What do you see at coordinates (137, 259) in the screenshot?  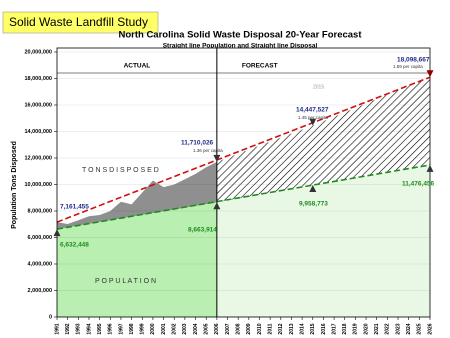 I see `population-actual-area` at bounding box center [137, 259].